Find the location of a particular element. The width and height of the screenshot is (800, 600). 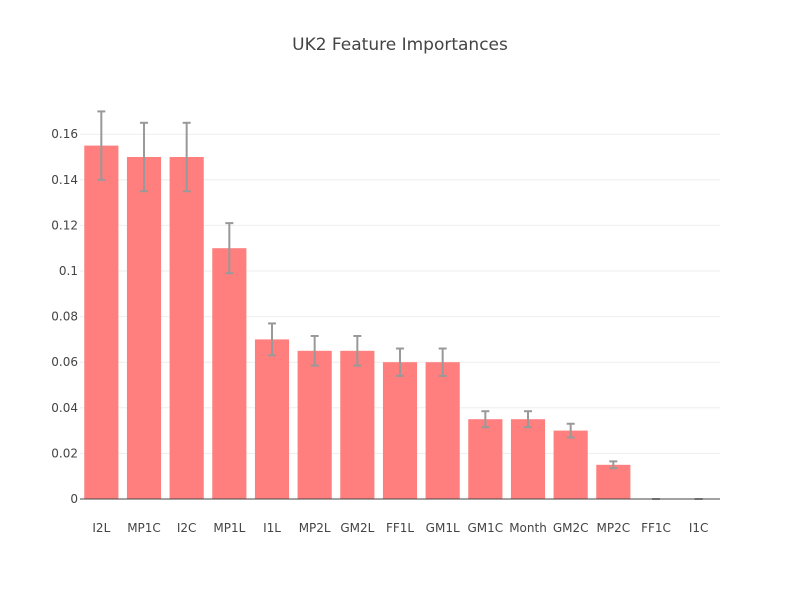

error-bar-mp1c is located at coordinates (144, 157).